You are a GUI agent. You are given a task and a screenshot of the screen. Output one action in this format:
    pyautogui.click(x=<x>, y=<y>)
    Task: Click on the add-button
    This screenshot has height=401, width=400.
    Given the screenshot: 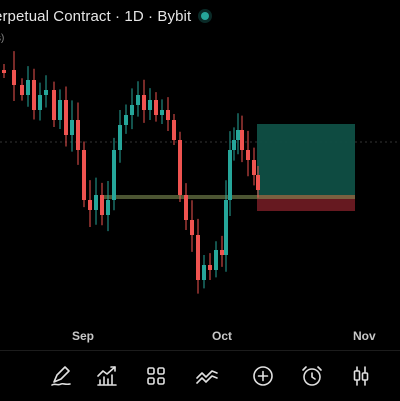 What is the action you would take?
    pyautogui.click(x=263, y=376)
    